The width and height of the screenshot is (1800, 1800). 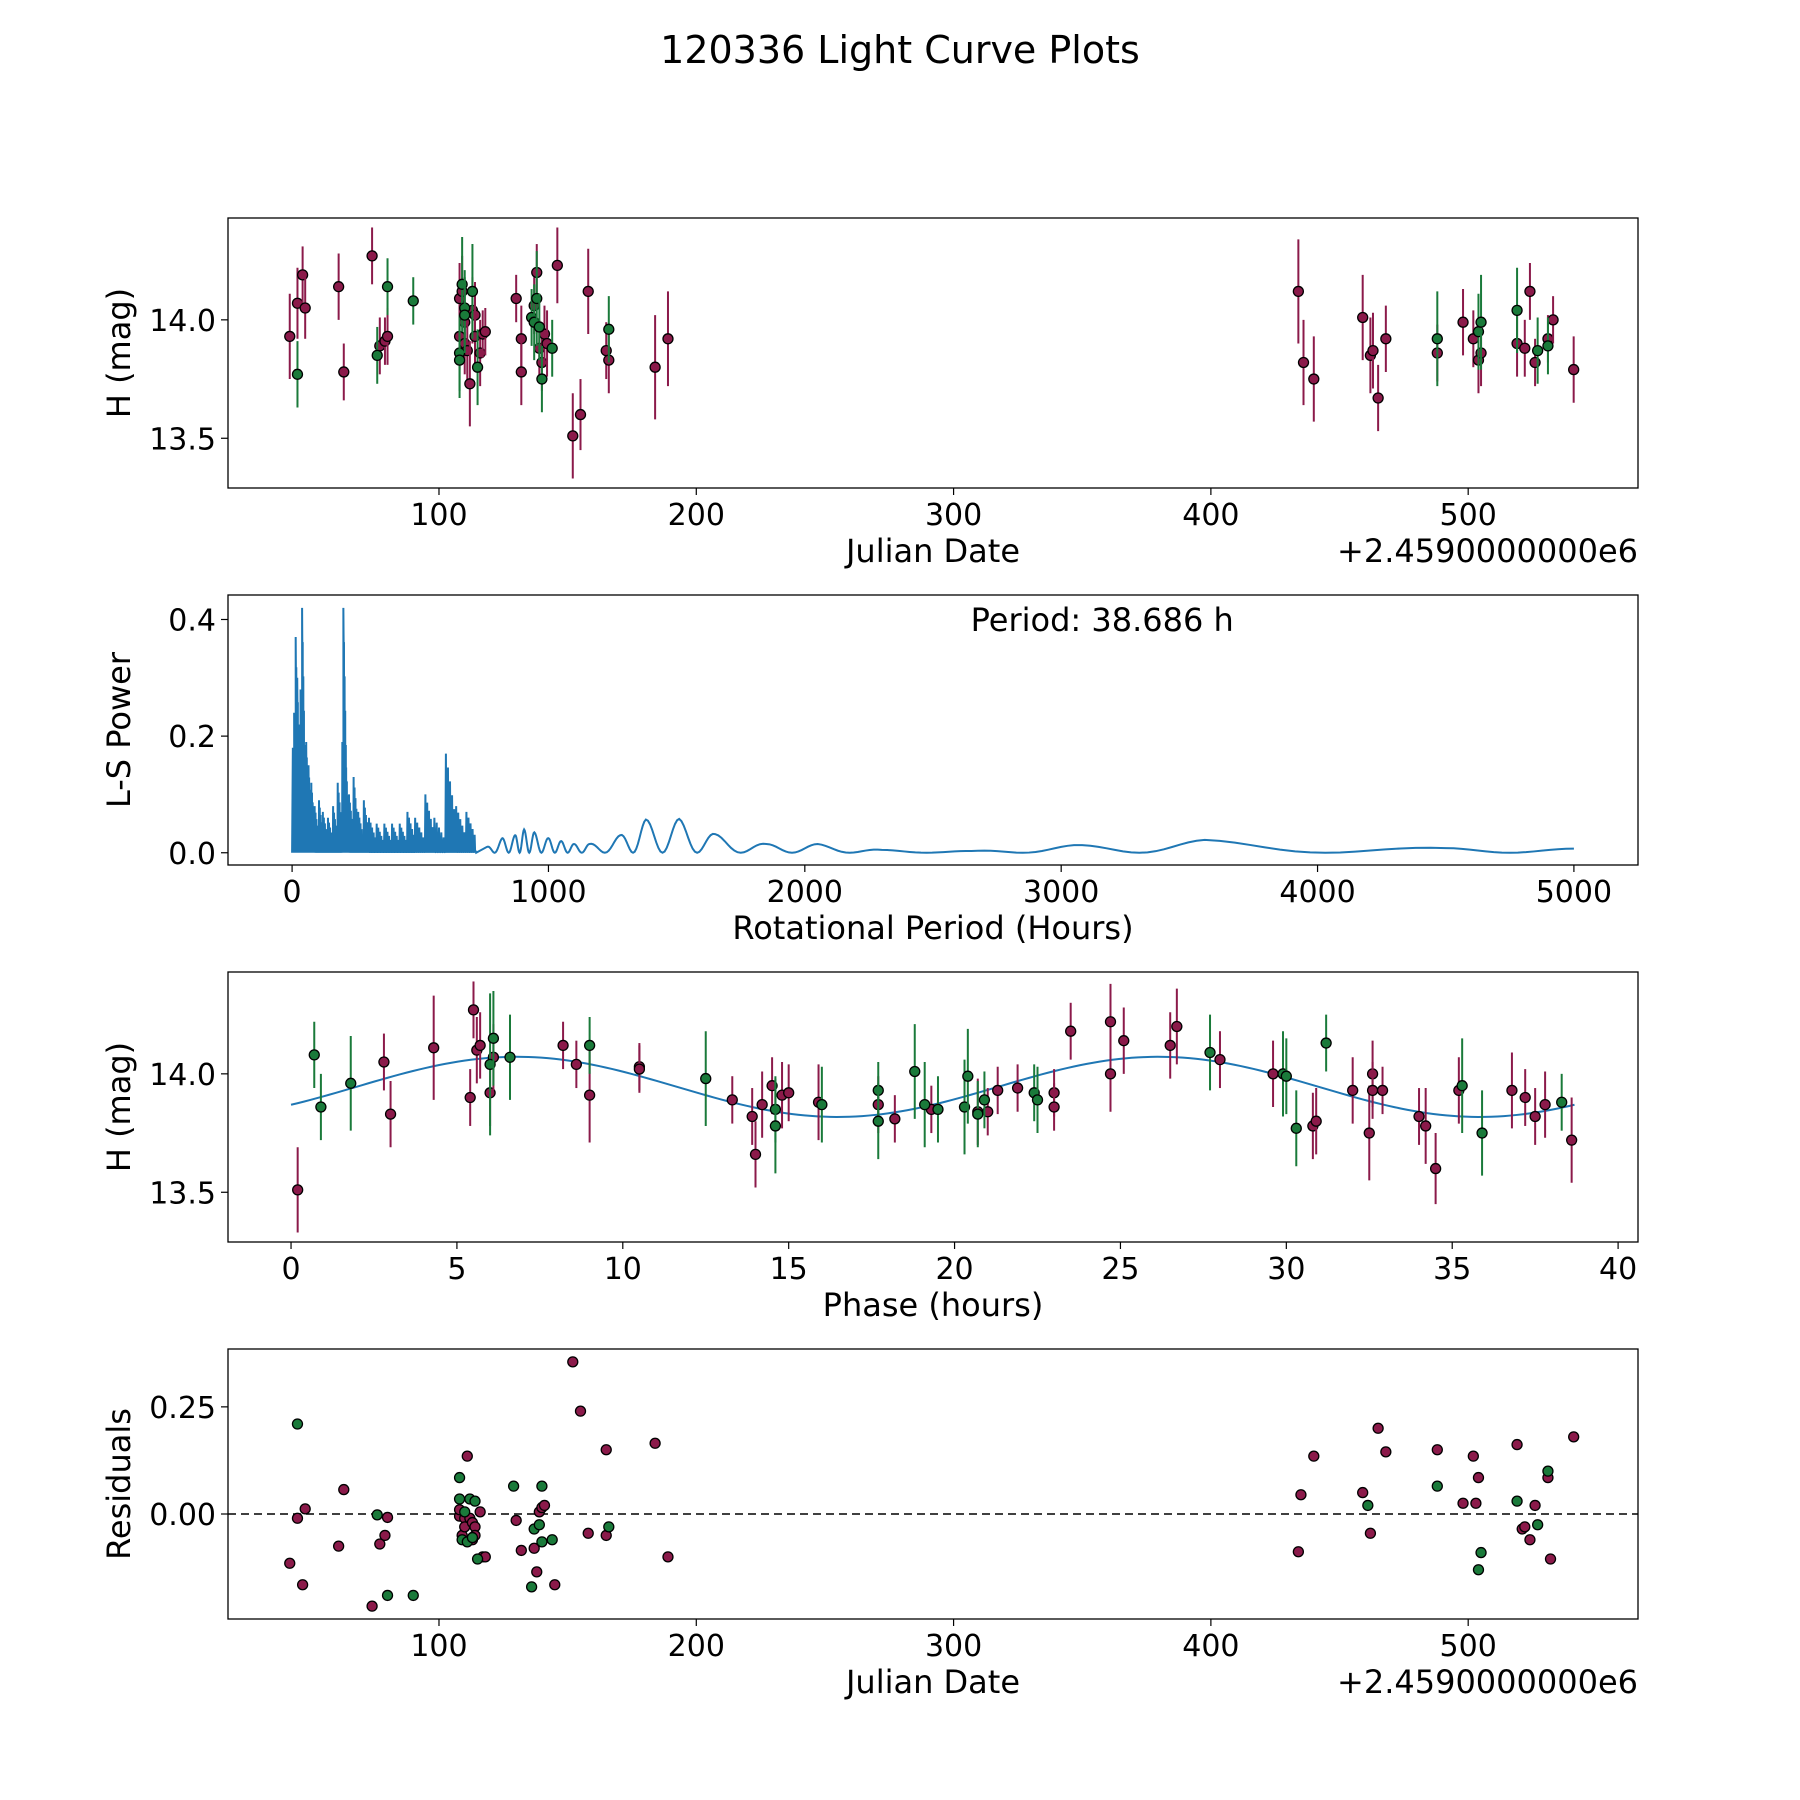 What do you see at coordinates (954, 1269) in the screenshot?
I see `x-tick-label: 20` at bounding box center [954, 1269].